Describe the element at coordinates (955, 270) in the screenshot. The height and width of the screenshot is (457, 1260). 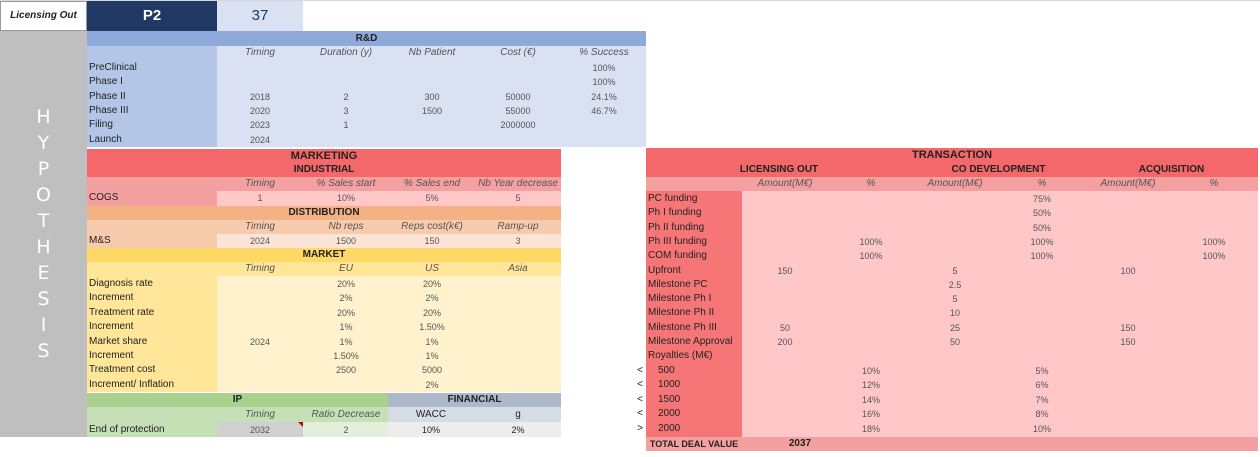
I see `transaction-cell-co-amt: 5` at that location.